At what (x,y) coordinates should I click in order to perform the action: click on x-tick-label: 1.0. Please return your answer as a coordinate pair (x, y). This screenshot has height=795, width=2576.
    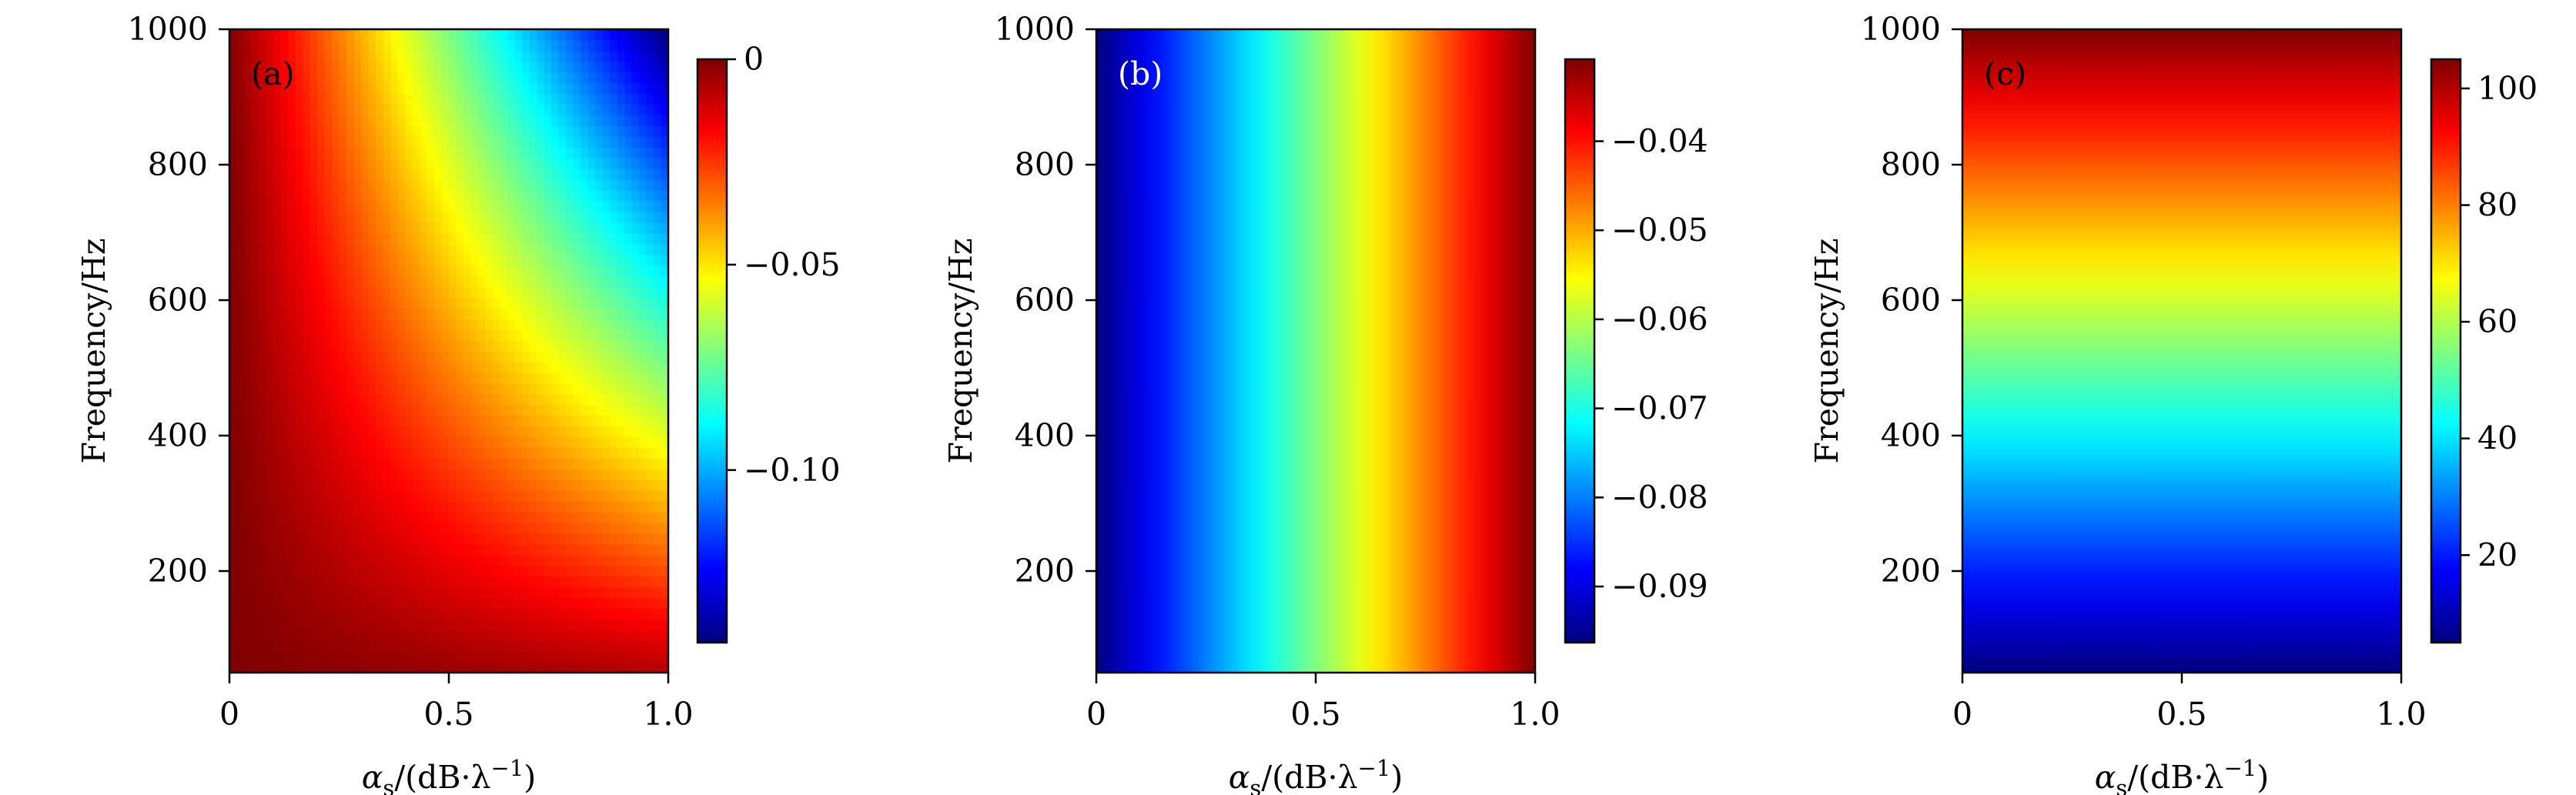
    Looking at the image, I should click on (1535, 714).